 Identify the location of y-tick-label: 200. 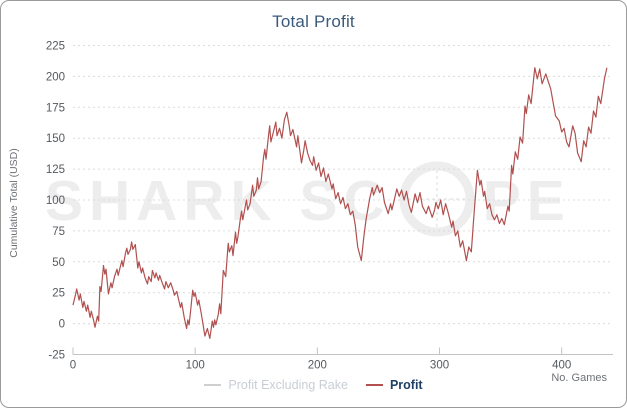
(55, 77).